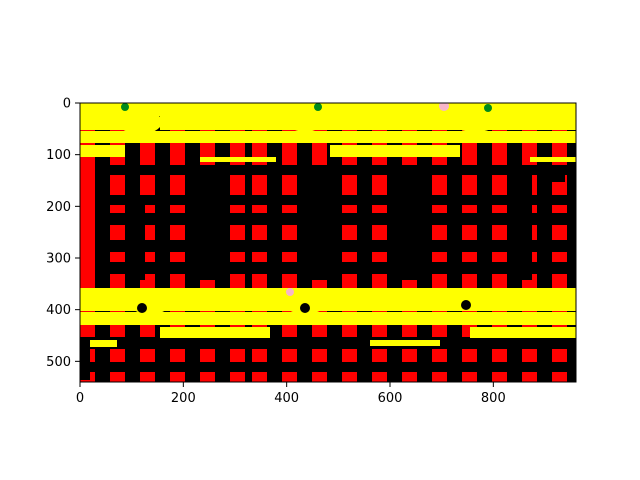 The image size is (640, 480). What do you see at coordinates (67, 104) in the screenshot?
I see `y-tick-label: 0` at bounding box center [67, 104].